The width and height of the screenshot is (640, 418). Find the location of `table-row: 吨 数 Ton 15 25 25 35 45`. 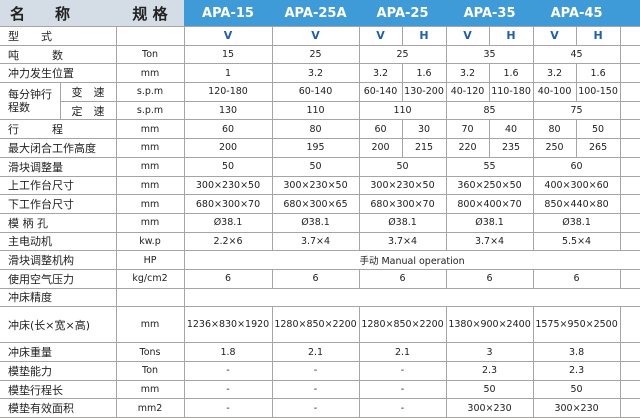

table-row: 吨 数 Ton 15 25 25 35 45 is located at coordinates (320, 54).